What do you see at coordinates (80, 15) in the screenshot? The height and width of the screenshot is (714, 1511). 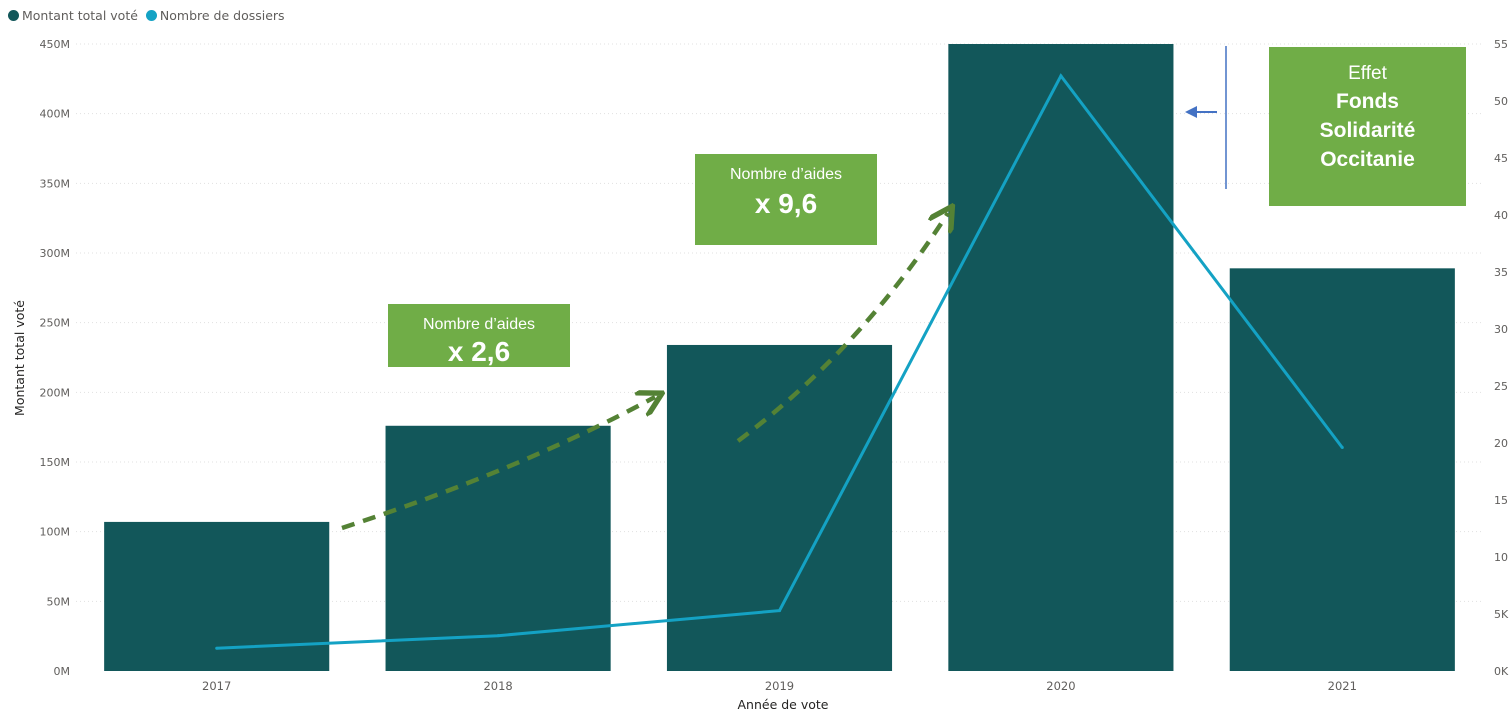 I see `legend-label-montant: Montant total voté` at bounding box center [80, 15].